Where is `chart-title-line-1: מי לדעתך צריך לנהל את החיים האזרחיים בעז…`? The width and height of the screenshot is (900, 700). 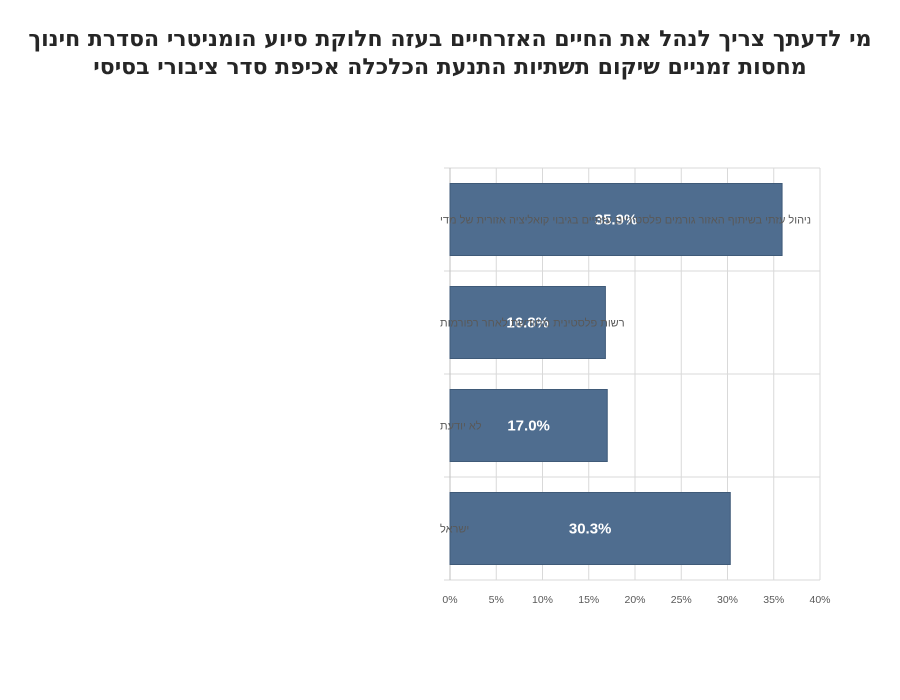 chart-title-line-1: מי לדעתך צריך לנהל את החיים האזרחיים בעז… is located at coordinates (450, 39).